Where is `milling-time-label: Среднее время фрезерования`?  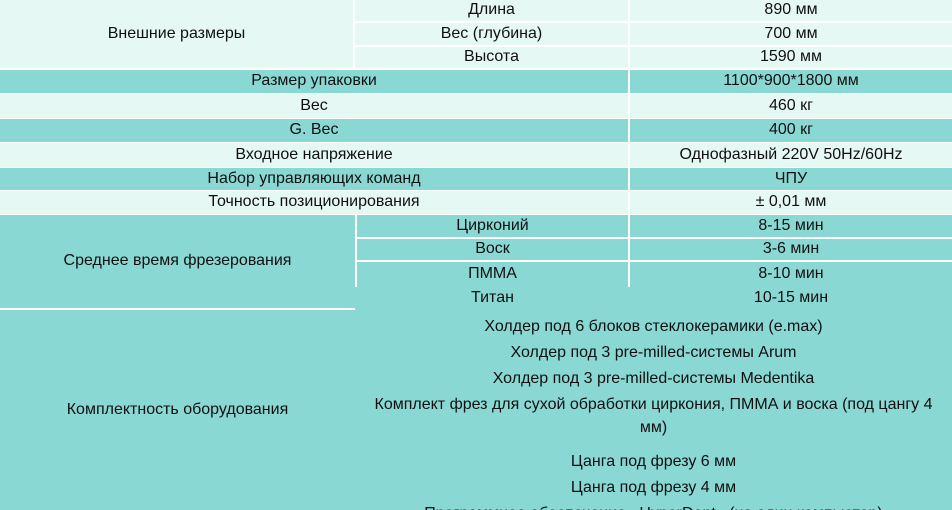 milling-time-label: Среднее время фрезерования is located at coordinates (177, 262).